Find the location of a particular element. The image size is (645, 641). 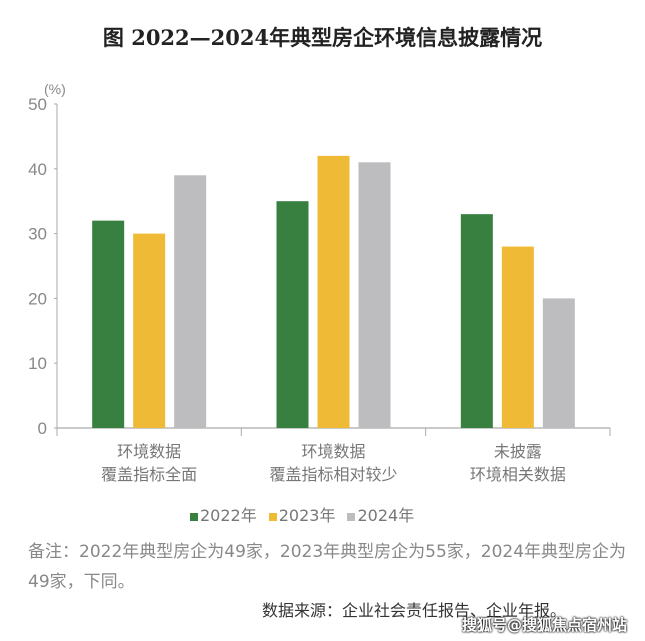

legend: 2022年 2023年 2024年 is located at coordinates (302, 514).